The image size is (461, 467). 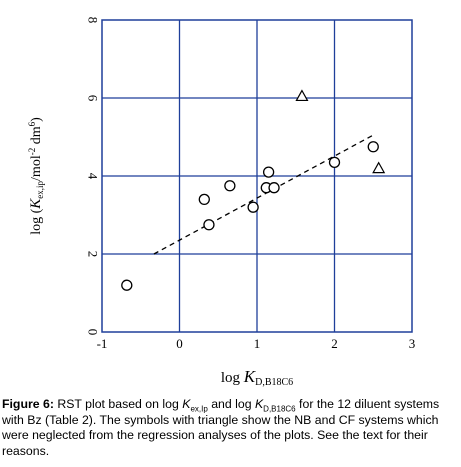 I want to click on y-tick-label: 8, so click(x=93, y=20).